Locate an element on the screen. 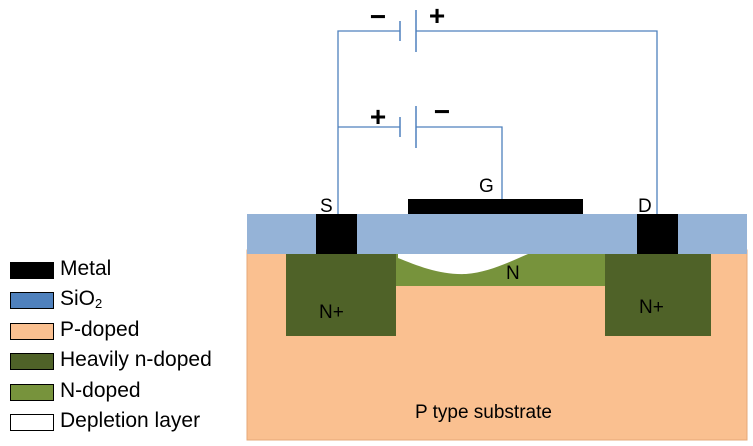 The height and width of the screenshot is (446, 753). legend-item-sio2: SiO2 is located at coordinates (128, 300).